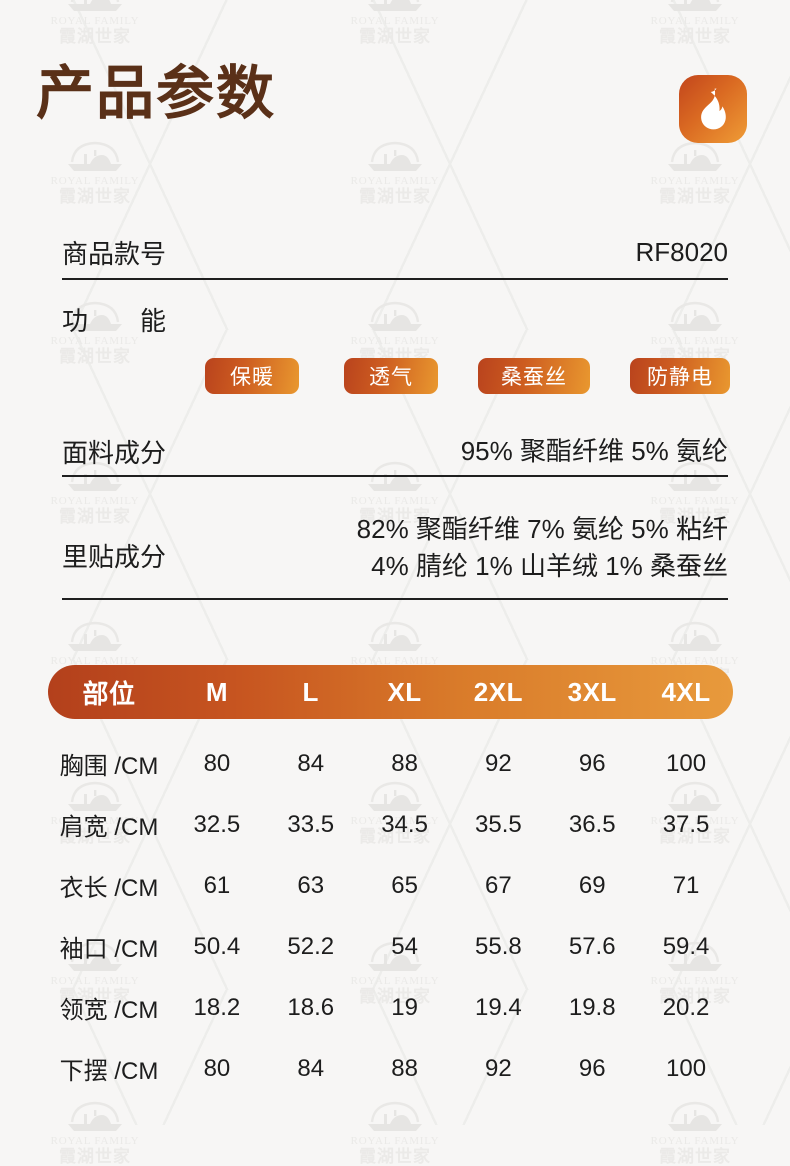 The height and width of the screenshot is (1166, 790). I want to click on table-cell: 63, so click(311, 885).